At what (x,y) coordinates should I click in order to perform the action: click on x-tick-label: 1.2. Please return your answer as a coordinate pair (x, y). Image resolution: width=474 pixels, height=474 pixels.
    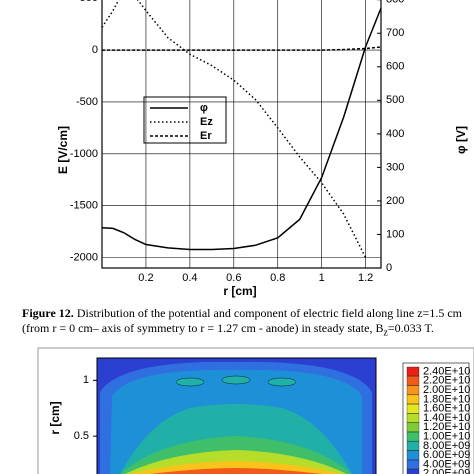
    Looking at the image, I should click on (365, 278).